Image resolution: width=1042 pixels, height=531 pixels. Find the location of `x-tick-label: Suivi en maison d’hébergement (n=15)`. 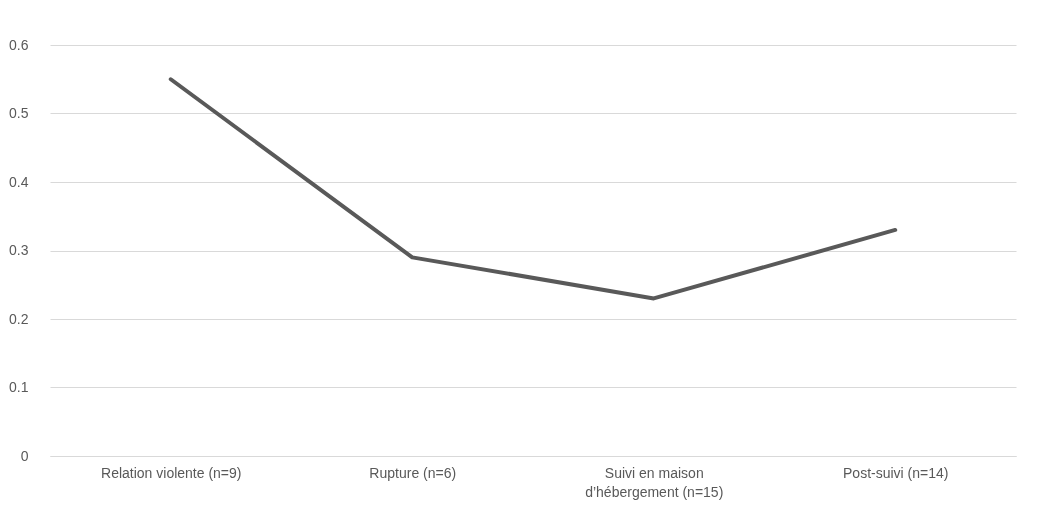

x-tick-label: Suivi en maison d’hébergement (n=15) is located at coordinates (654, 482).